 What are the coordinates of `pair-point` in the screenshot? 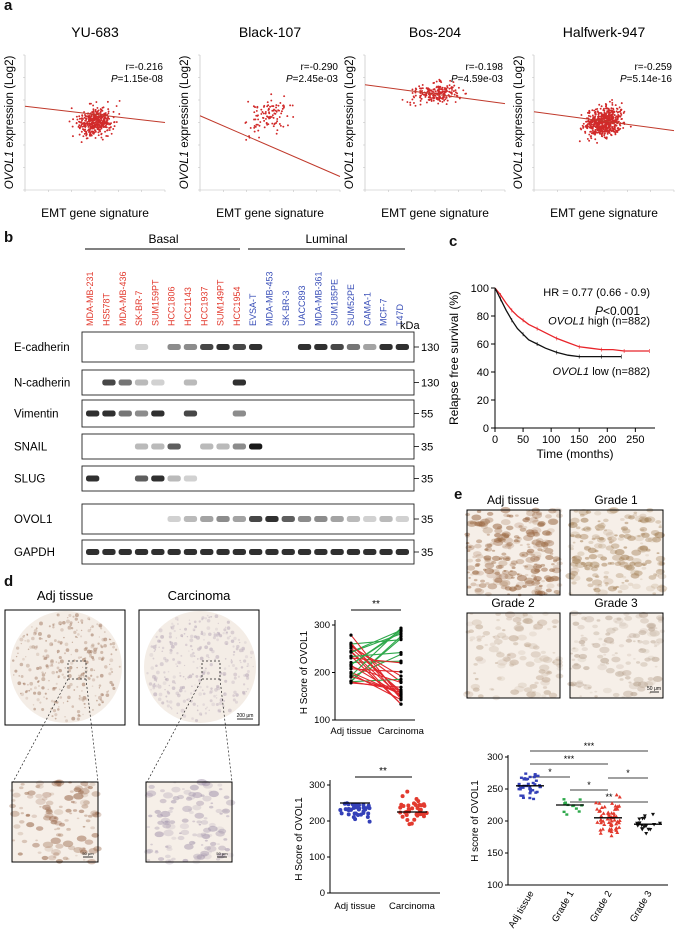 It's located at (401, 695).